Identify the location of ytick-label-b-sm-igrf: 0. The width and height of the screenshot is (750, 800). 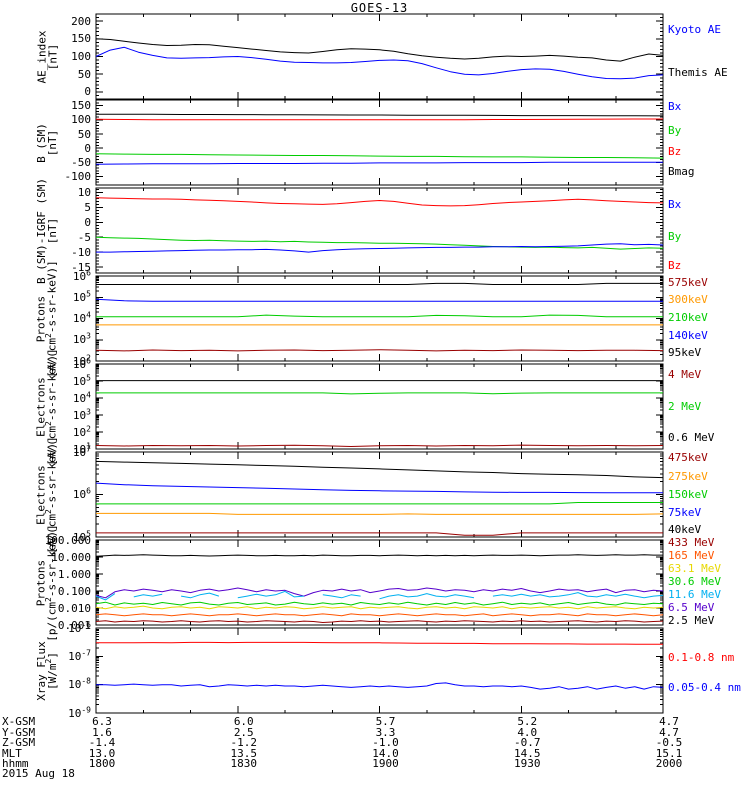
(87, 222).